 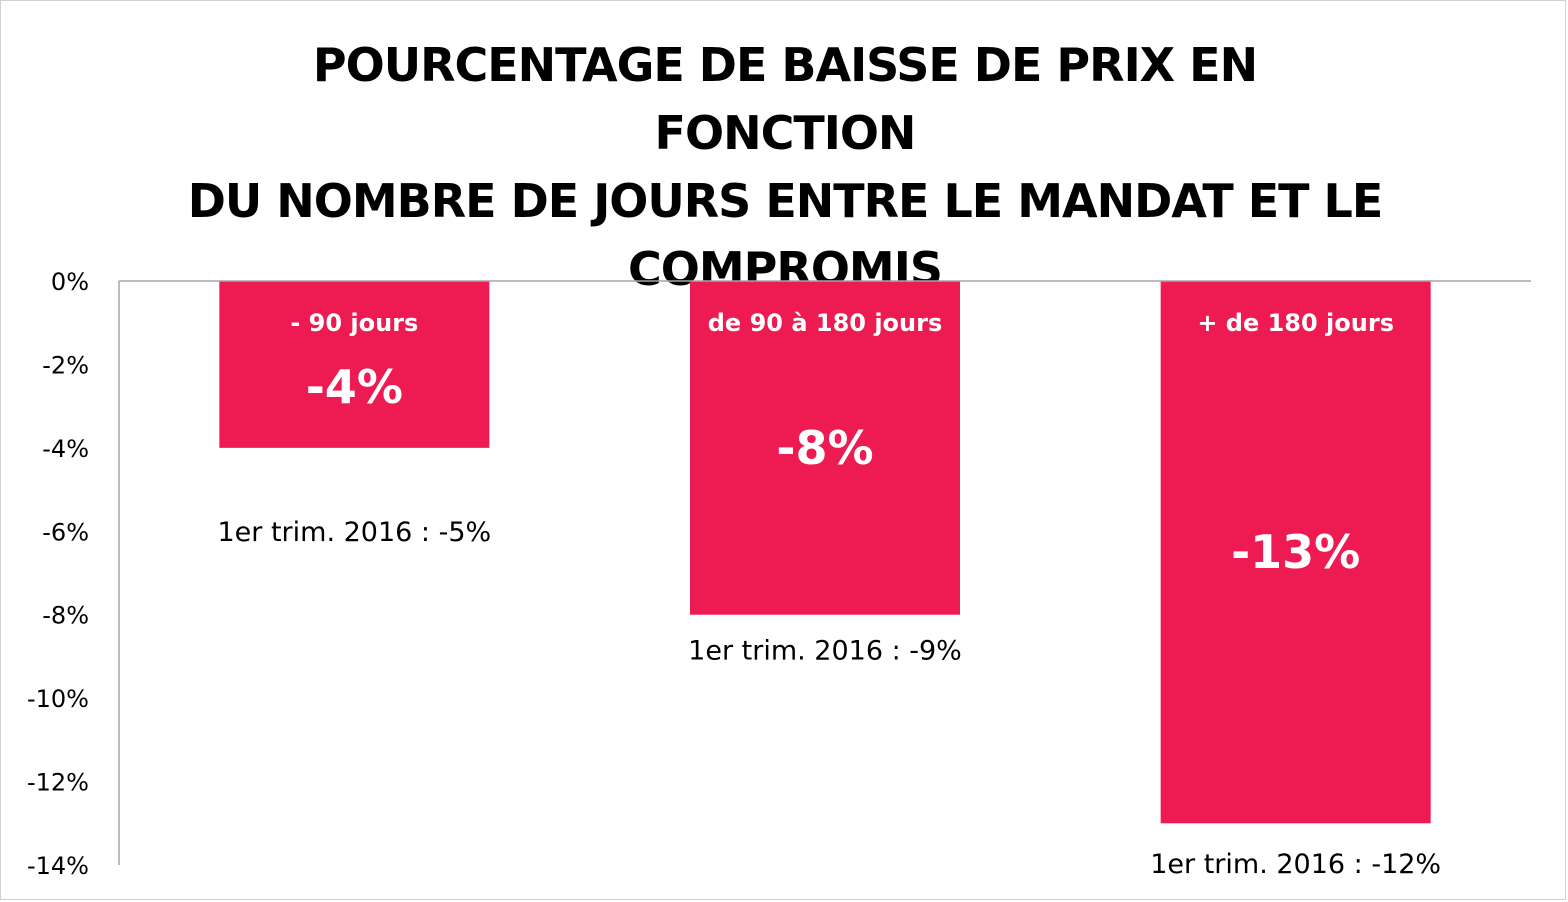 What do you see at coordinates (70, 282) in the screenshot?
I see `y-tick-label: 0%` at bounding box center [70, 282].